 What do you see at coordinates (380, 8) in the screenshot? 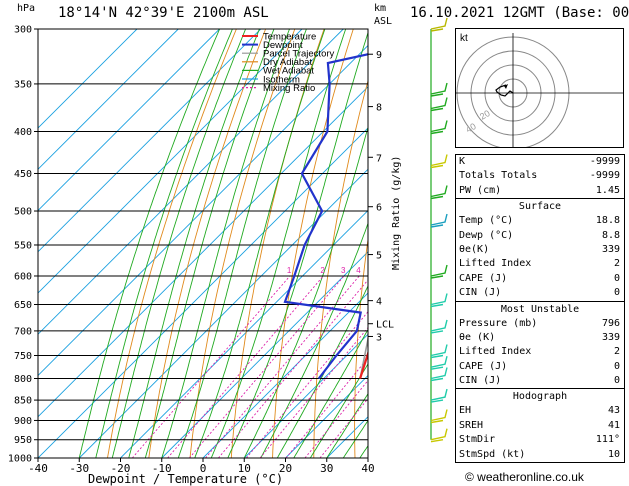
I see `km-unit-label: km` at bounding box center [380, 8].